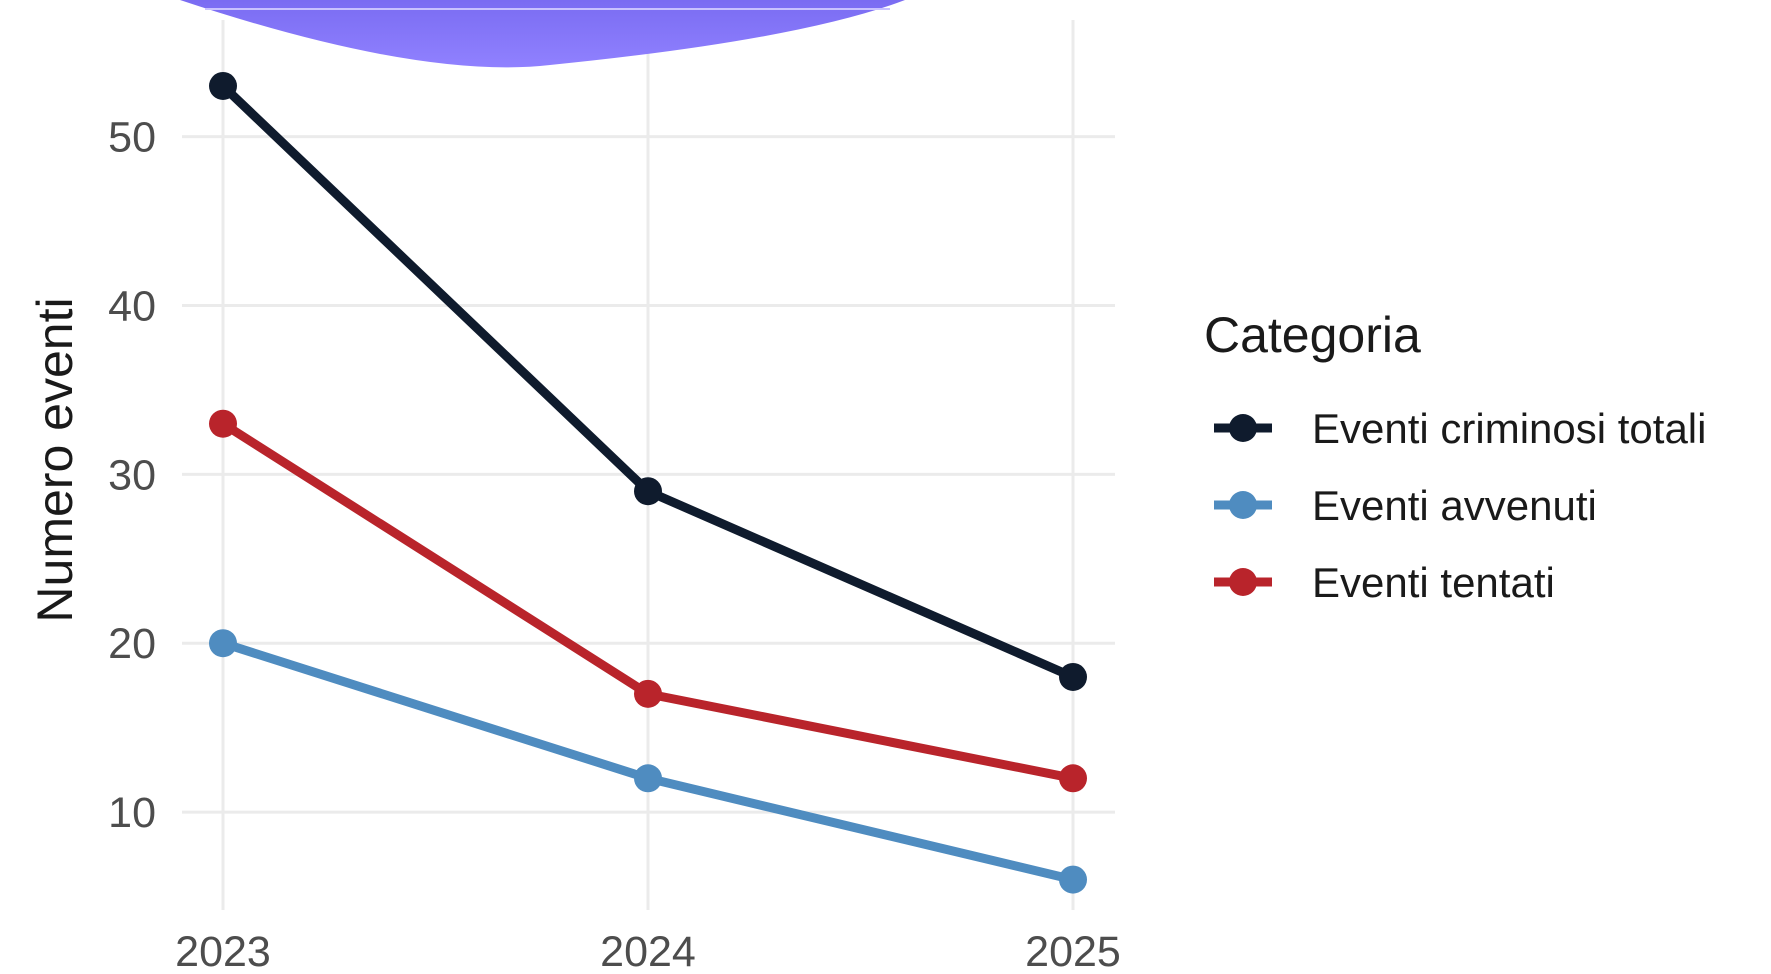 The height and width of the screenshot is (974, 1771). I want to click on y-tick-label: 50, so click(132, 138).